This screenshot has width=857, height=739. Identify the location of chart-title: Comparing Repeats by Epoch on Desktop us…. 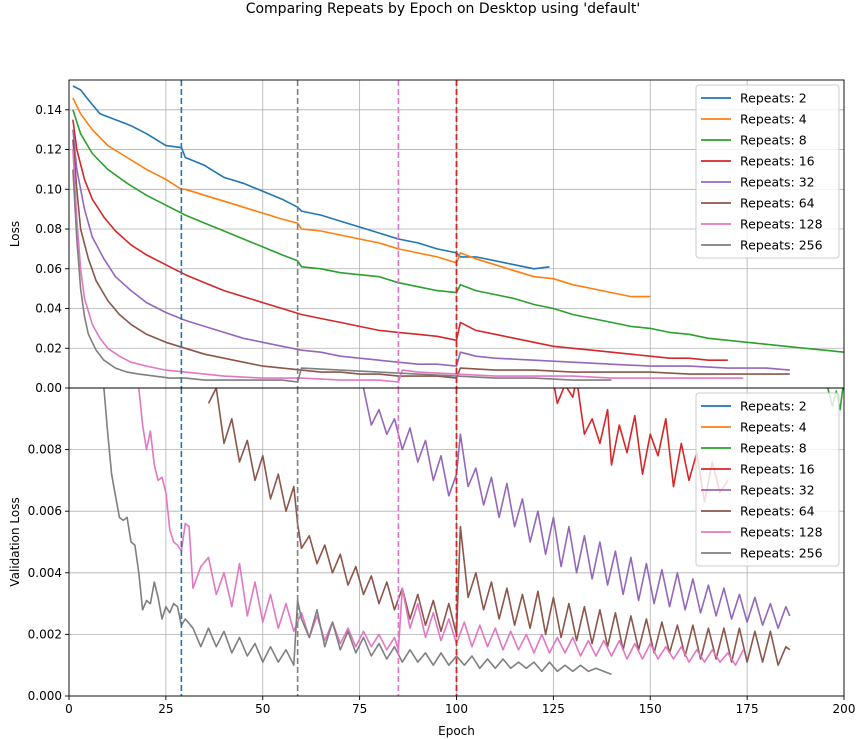
(443, 9).